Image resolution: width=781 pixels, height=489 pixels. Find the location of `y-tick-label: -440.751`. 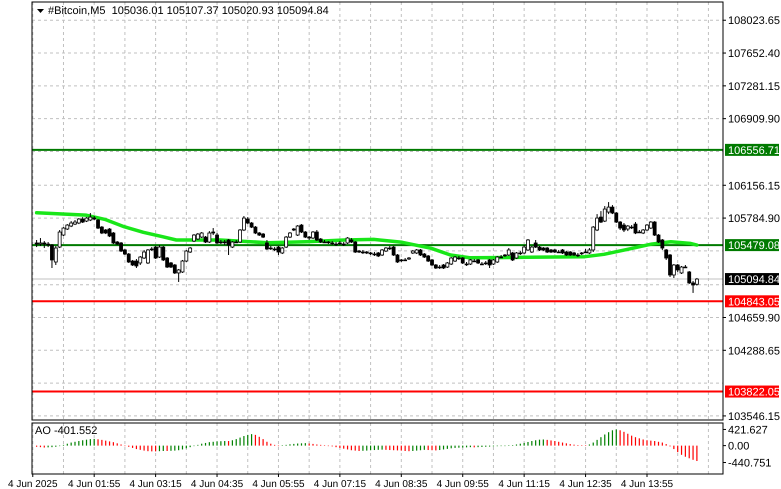

y-tick-label: -440.751 is located at coordinates (750, 464).